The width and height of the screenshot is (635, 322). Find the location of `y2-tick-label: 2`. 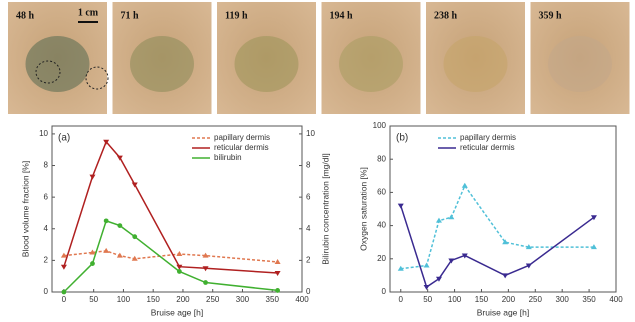

y2-tick-label: 2 is located at coordinates (308, 259).